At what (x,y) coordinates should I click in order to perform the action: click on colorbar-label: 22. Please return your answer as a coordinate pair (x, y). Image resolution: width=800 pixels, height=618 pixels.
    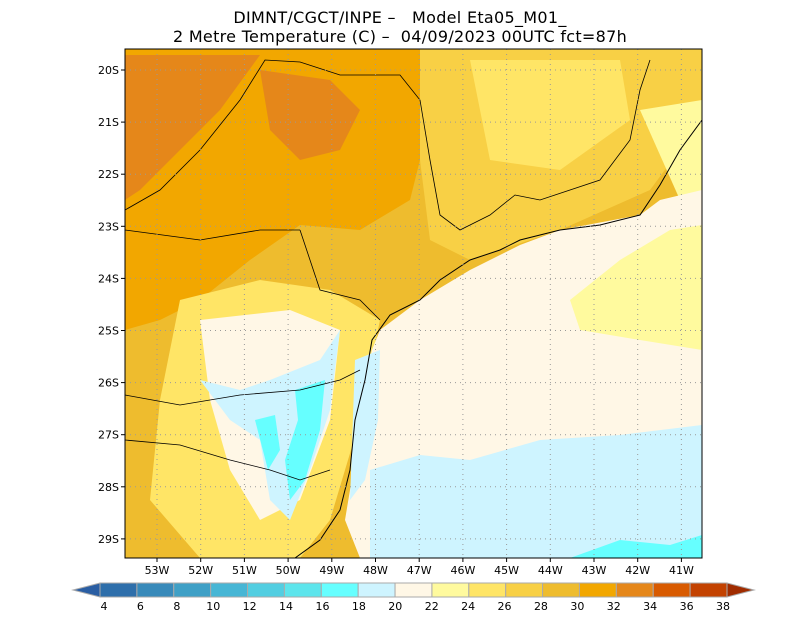
    Looking at the image, I should click on (432, 606).